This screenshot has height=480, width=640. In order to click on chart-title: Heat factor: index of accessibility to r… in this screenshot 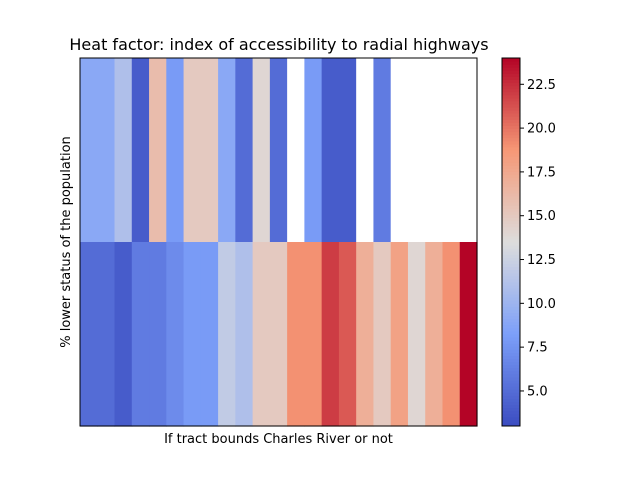, I will do `click(278, 44)`.